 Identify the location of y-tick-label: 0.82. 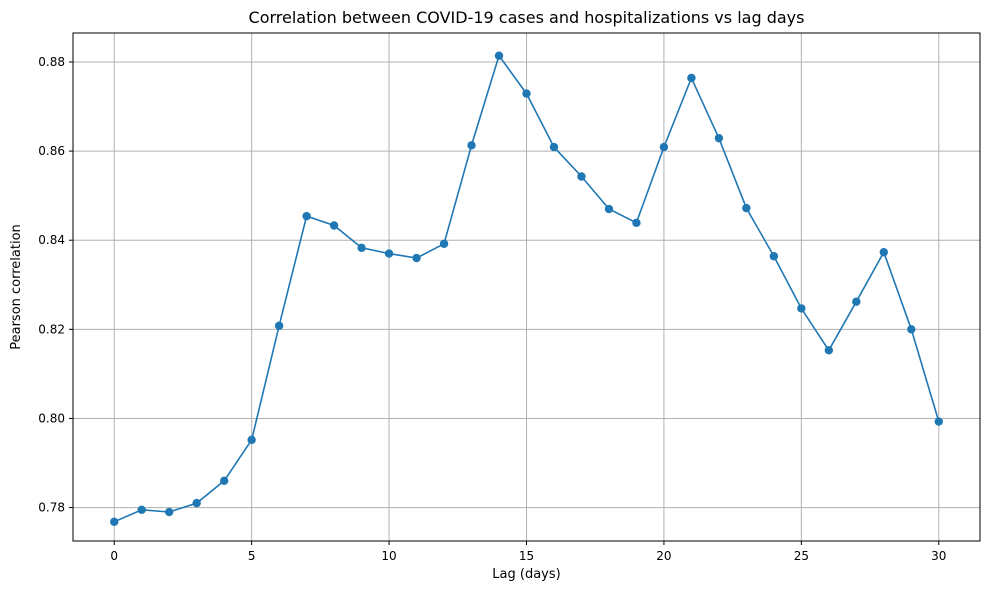
(51, 329).